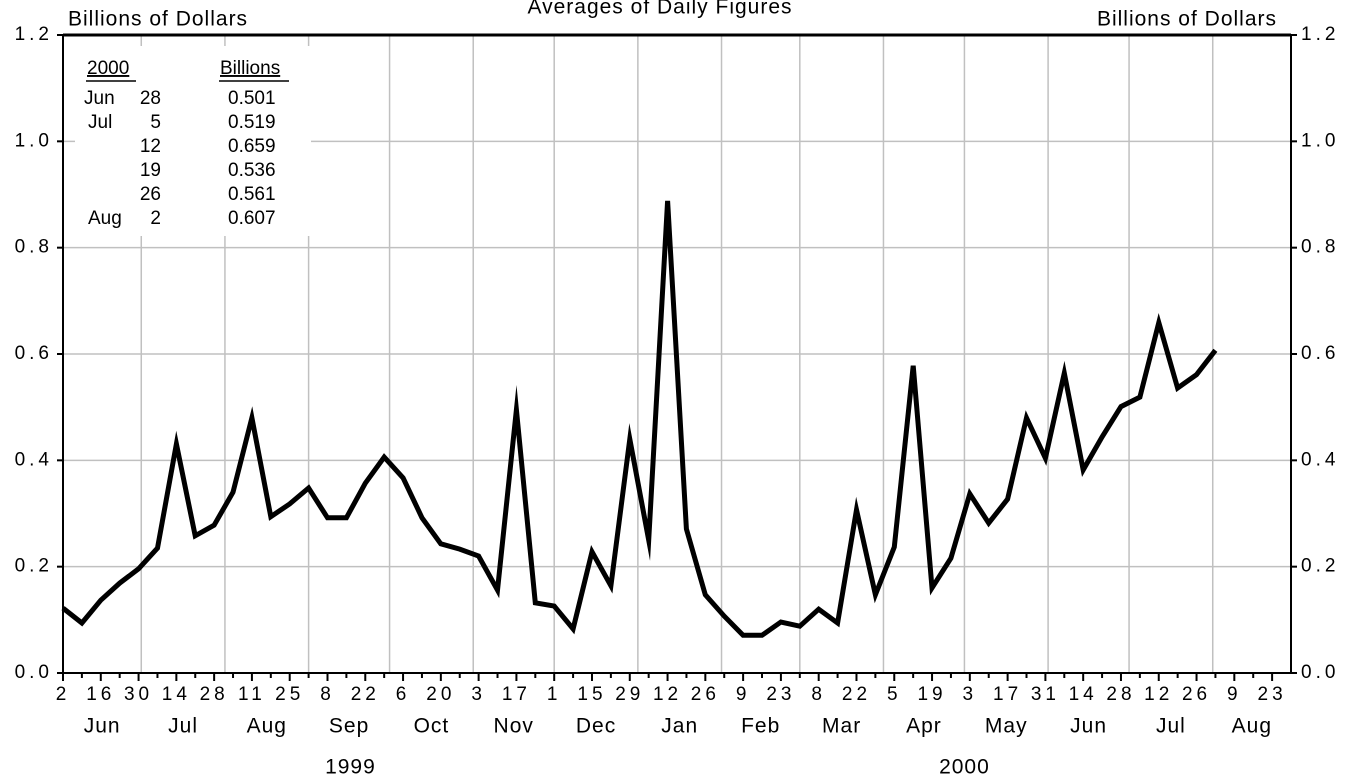 The image size is (1347, 779). Describe the element at coordinates (1320, 247) in the screenshot. I see `y2-tick-label: 0.8` at that location.